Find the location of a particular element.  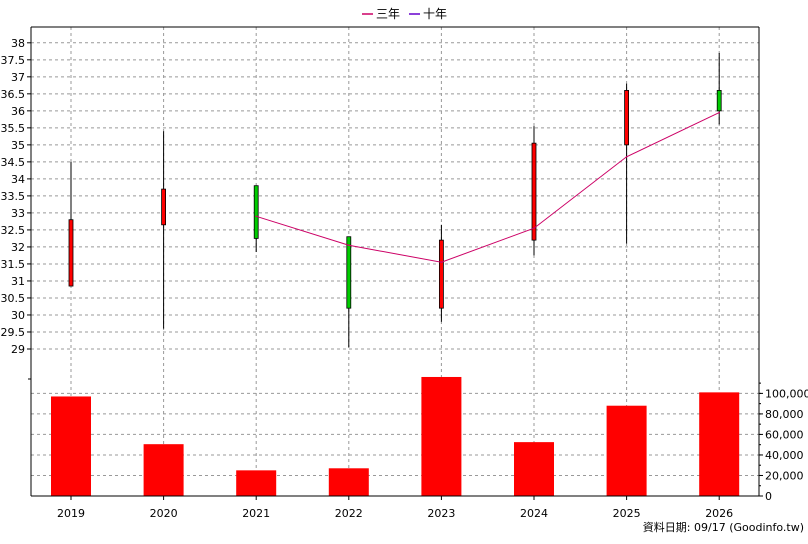

price-tick-label: 35.5 is located at coordinates (13, 128).